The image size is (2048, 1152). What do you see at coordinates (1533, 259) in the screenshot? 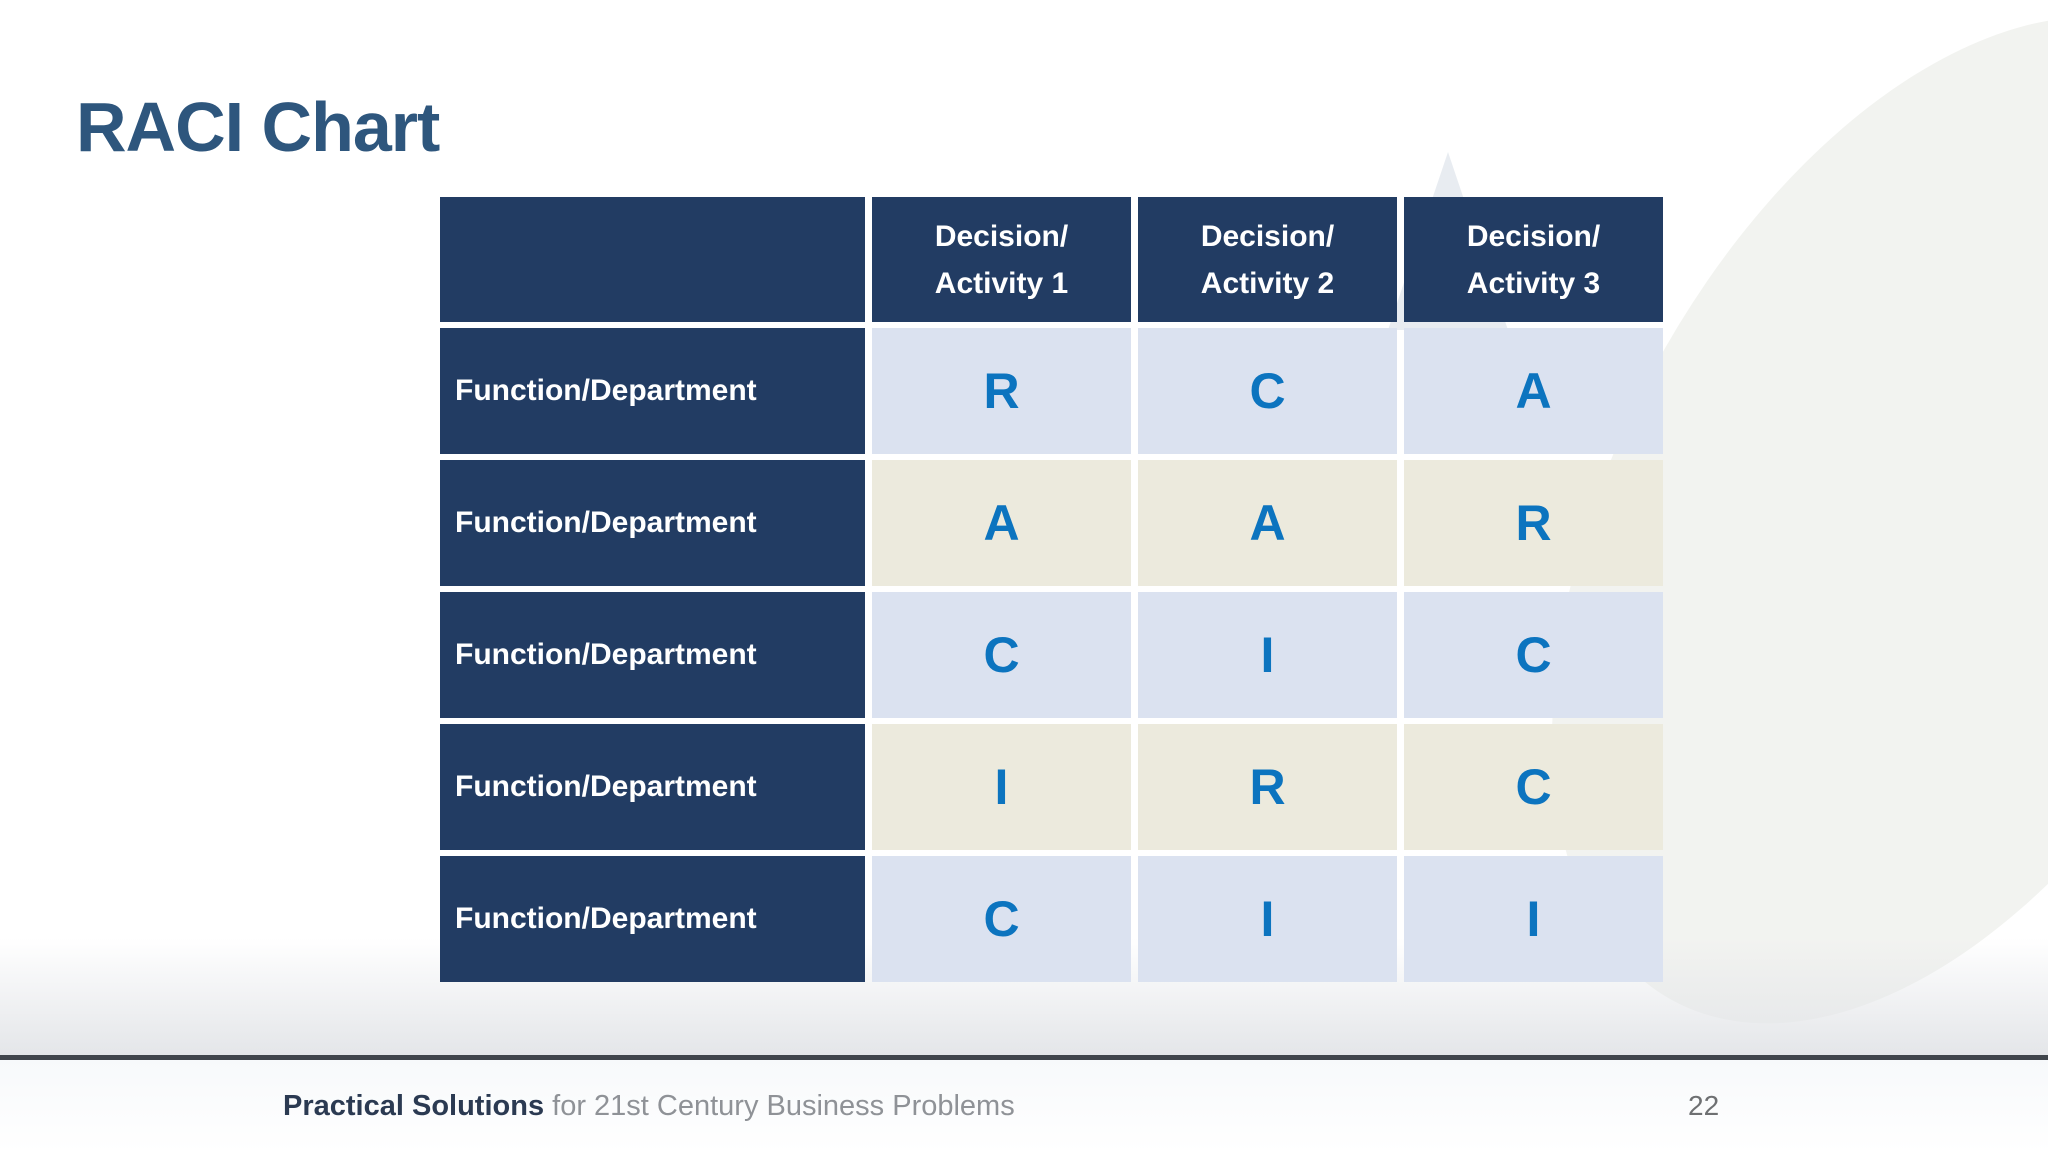
I see `column-header-activity-3: Decision/ Activity 3` at bounding box center [1533, 259].